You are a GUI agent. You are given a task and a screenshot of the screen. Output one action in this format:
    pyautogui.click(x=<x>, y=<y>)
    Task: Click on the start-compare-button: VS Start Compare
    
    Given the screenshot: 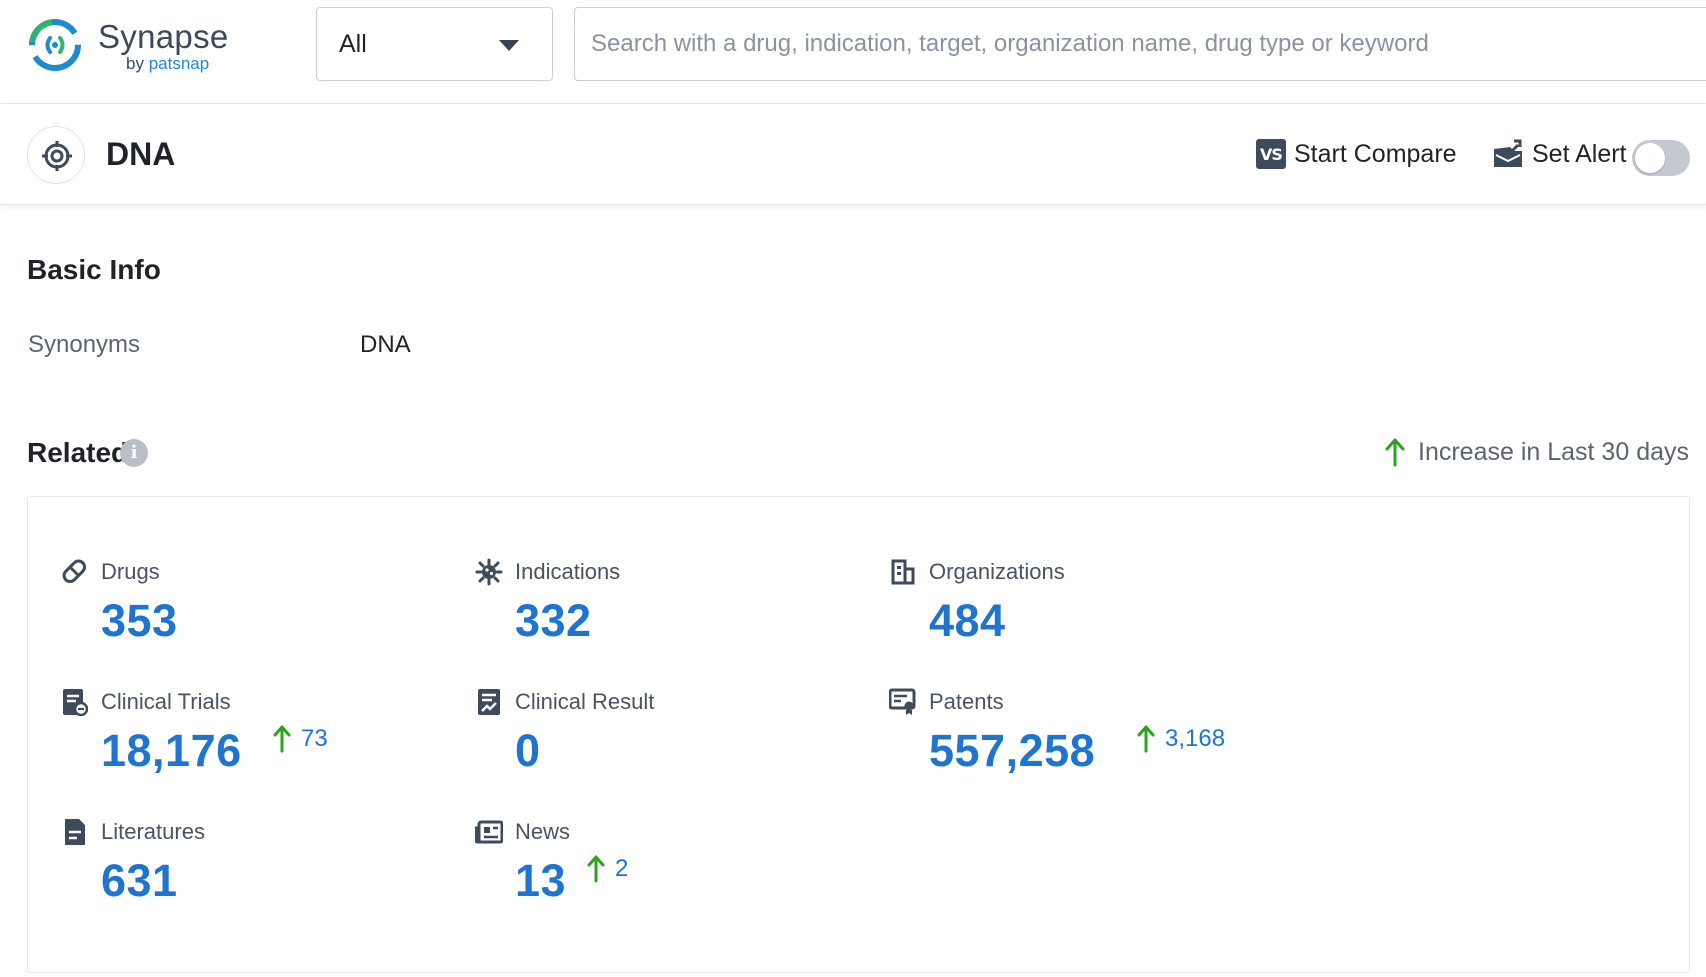 What is the action you would take?
    pyautogui.click(x=1356, y=154)
    